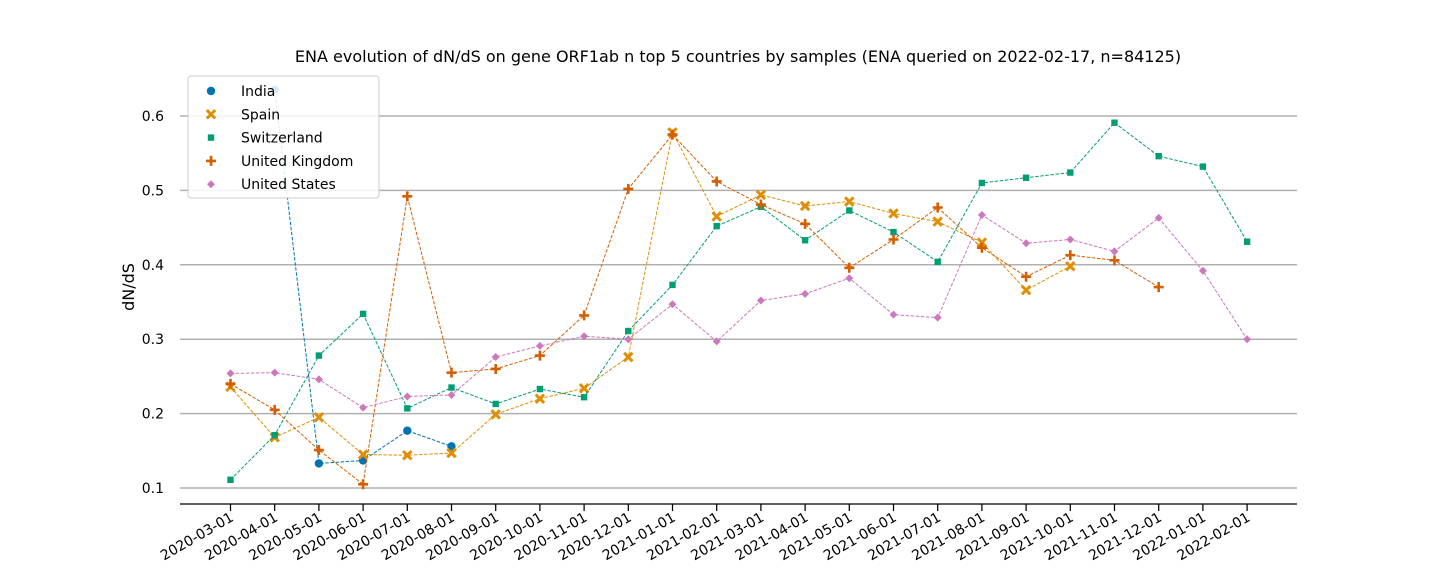 This screenshot has width=1440, height=576. I want to click on legend-item: United Kingdom, so click(279, 162).